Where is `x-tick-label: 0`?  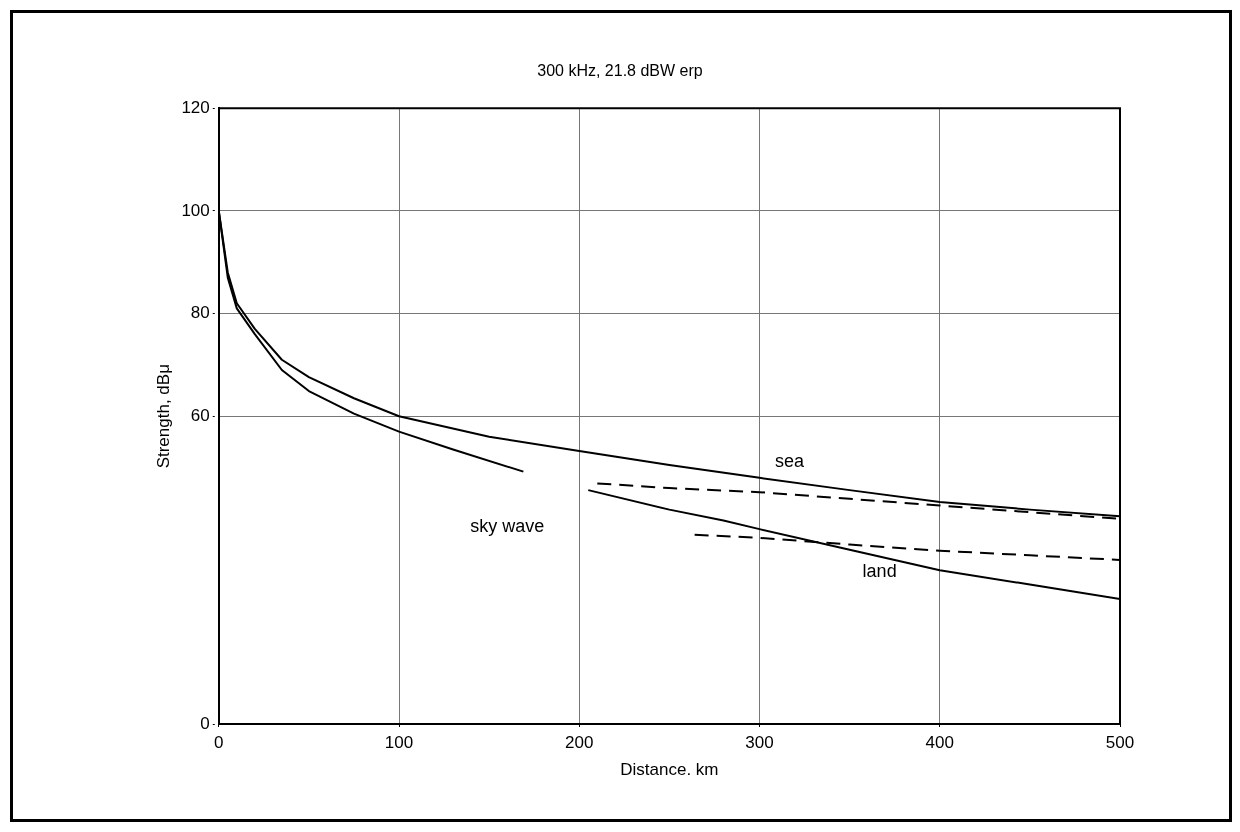 x-tick-label: 0 is located at coordinates (219, 743).